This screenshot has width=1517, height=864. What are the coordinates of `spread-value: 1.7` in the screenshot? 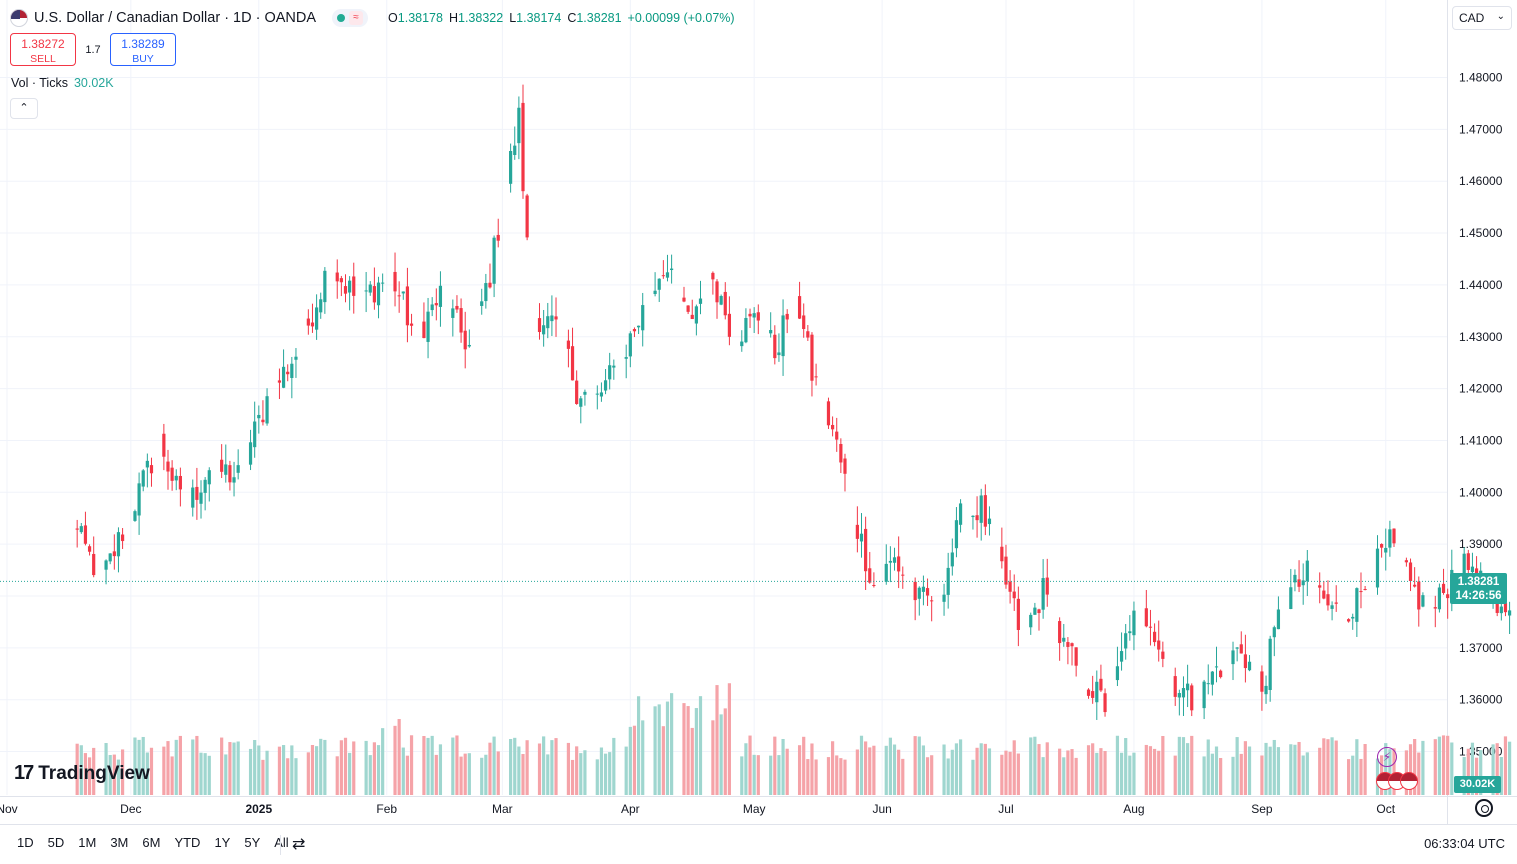 It's located at (93, 49).